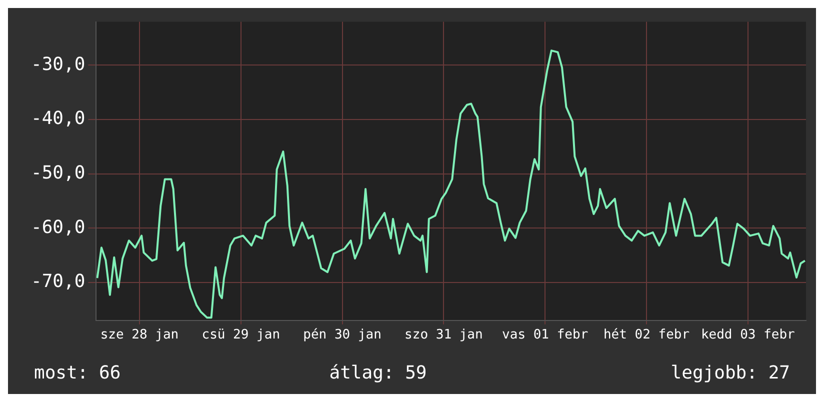  Describe the element at coordinates (342, 335) in the screenshot. I see `x-tick-label: pén 30 jan` at that location.